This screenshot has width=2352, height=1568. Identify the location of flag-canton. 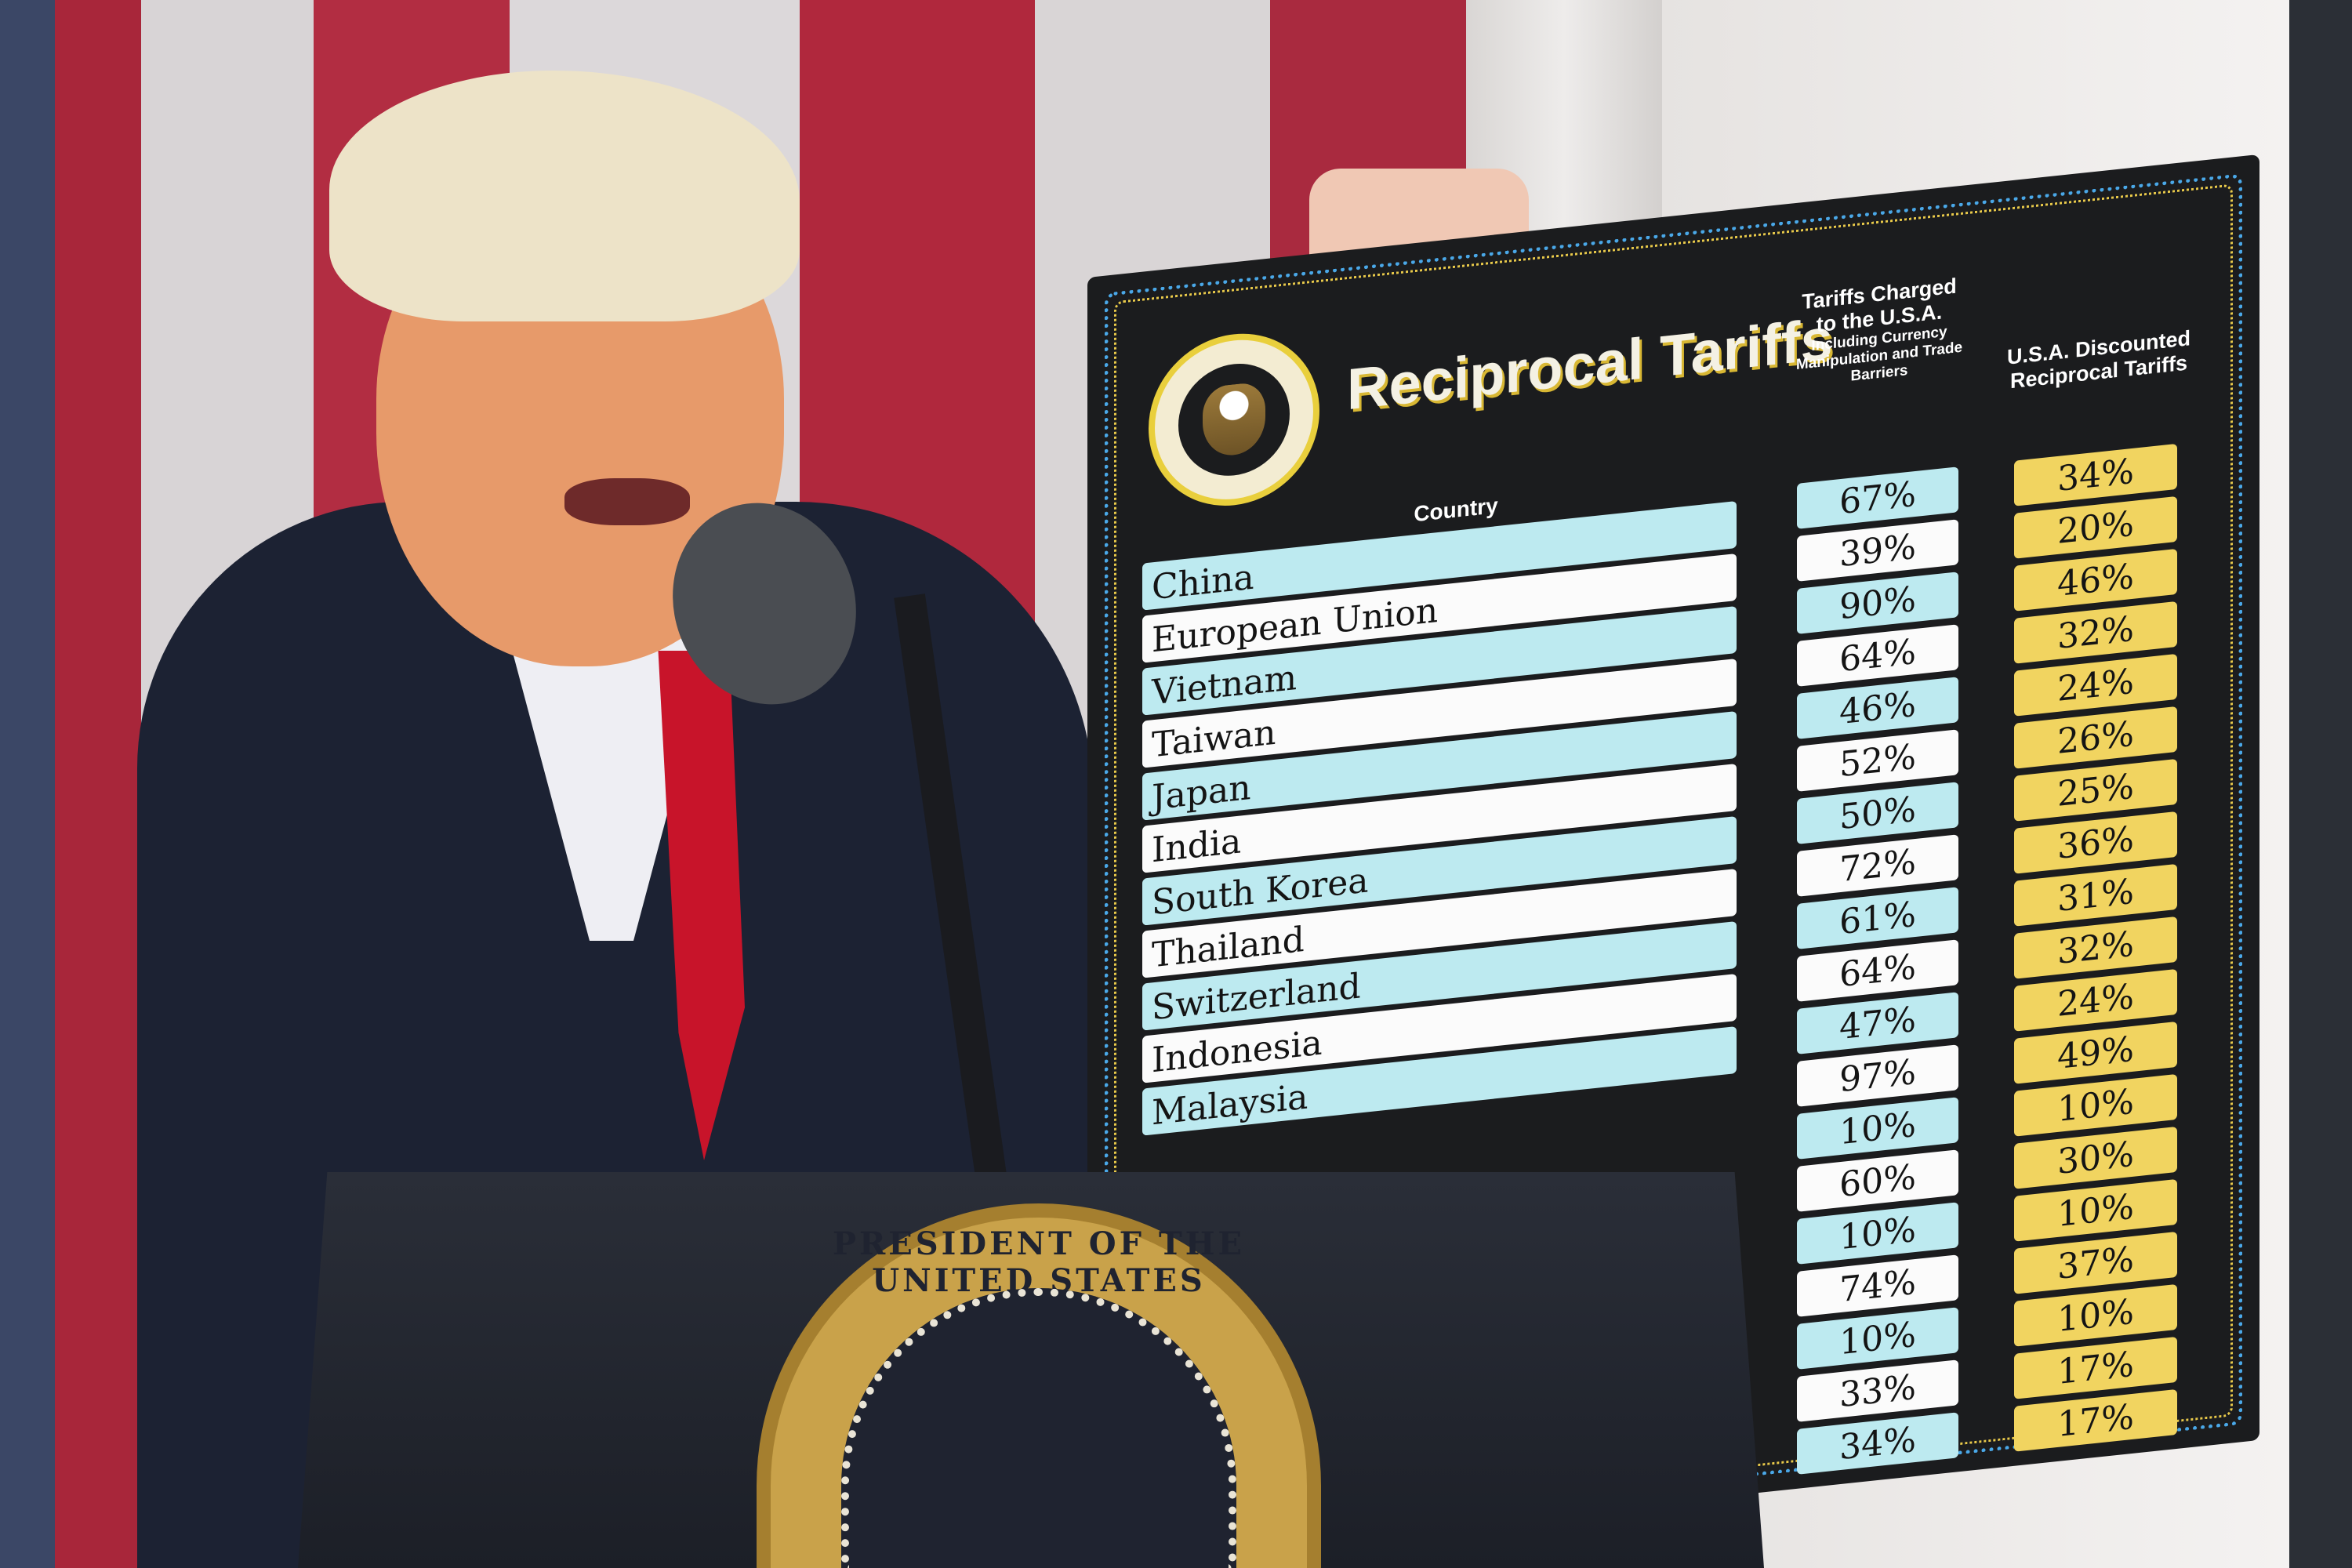
(27, 784).